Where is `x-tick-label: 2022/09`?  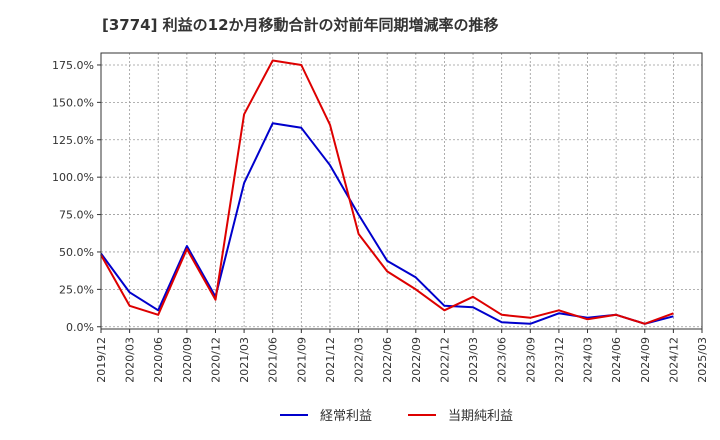 x-tick-label: 2022/09 is located at coordinates (416, 360).